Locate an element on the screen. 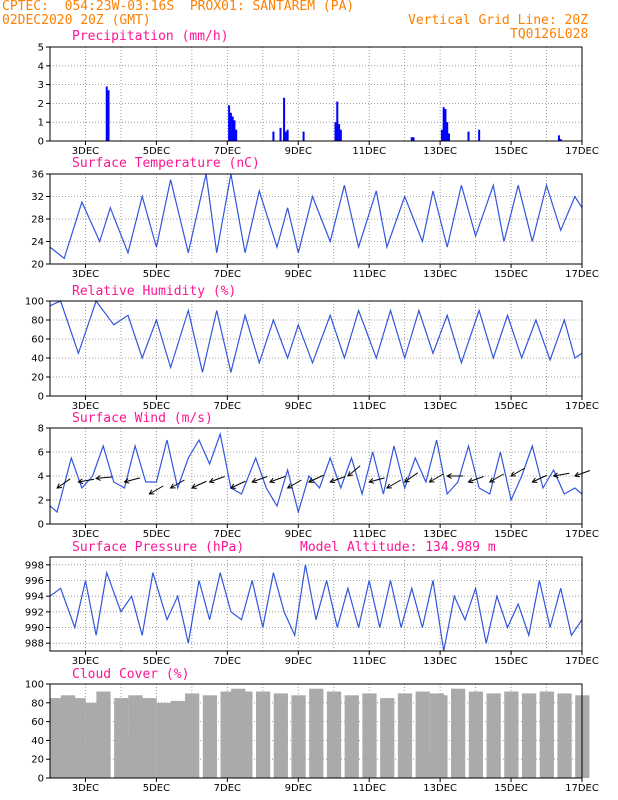 This screenshot has height=800, width=618. precip-xtick-label: 3DEC is located at coordinates (85, 151).